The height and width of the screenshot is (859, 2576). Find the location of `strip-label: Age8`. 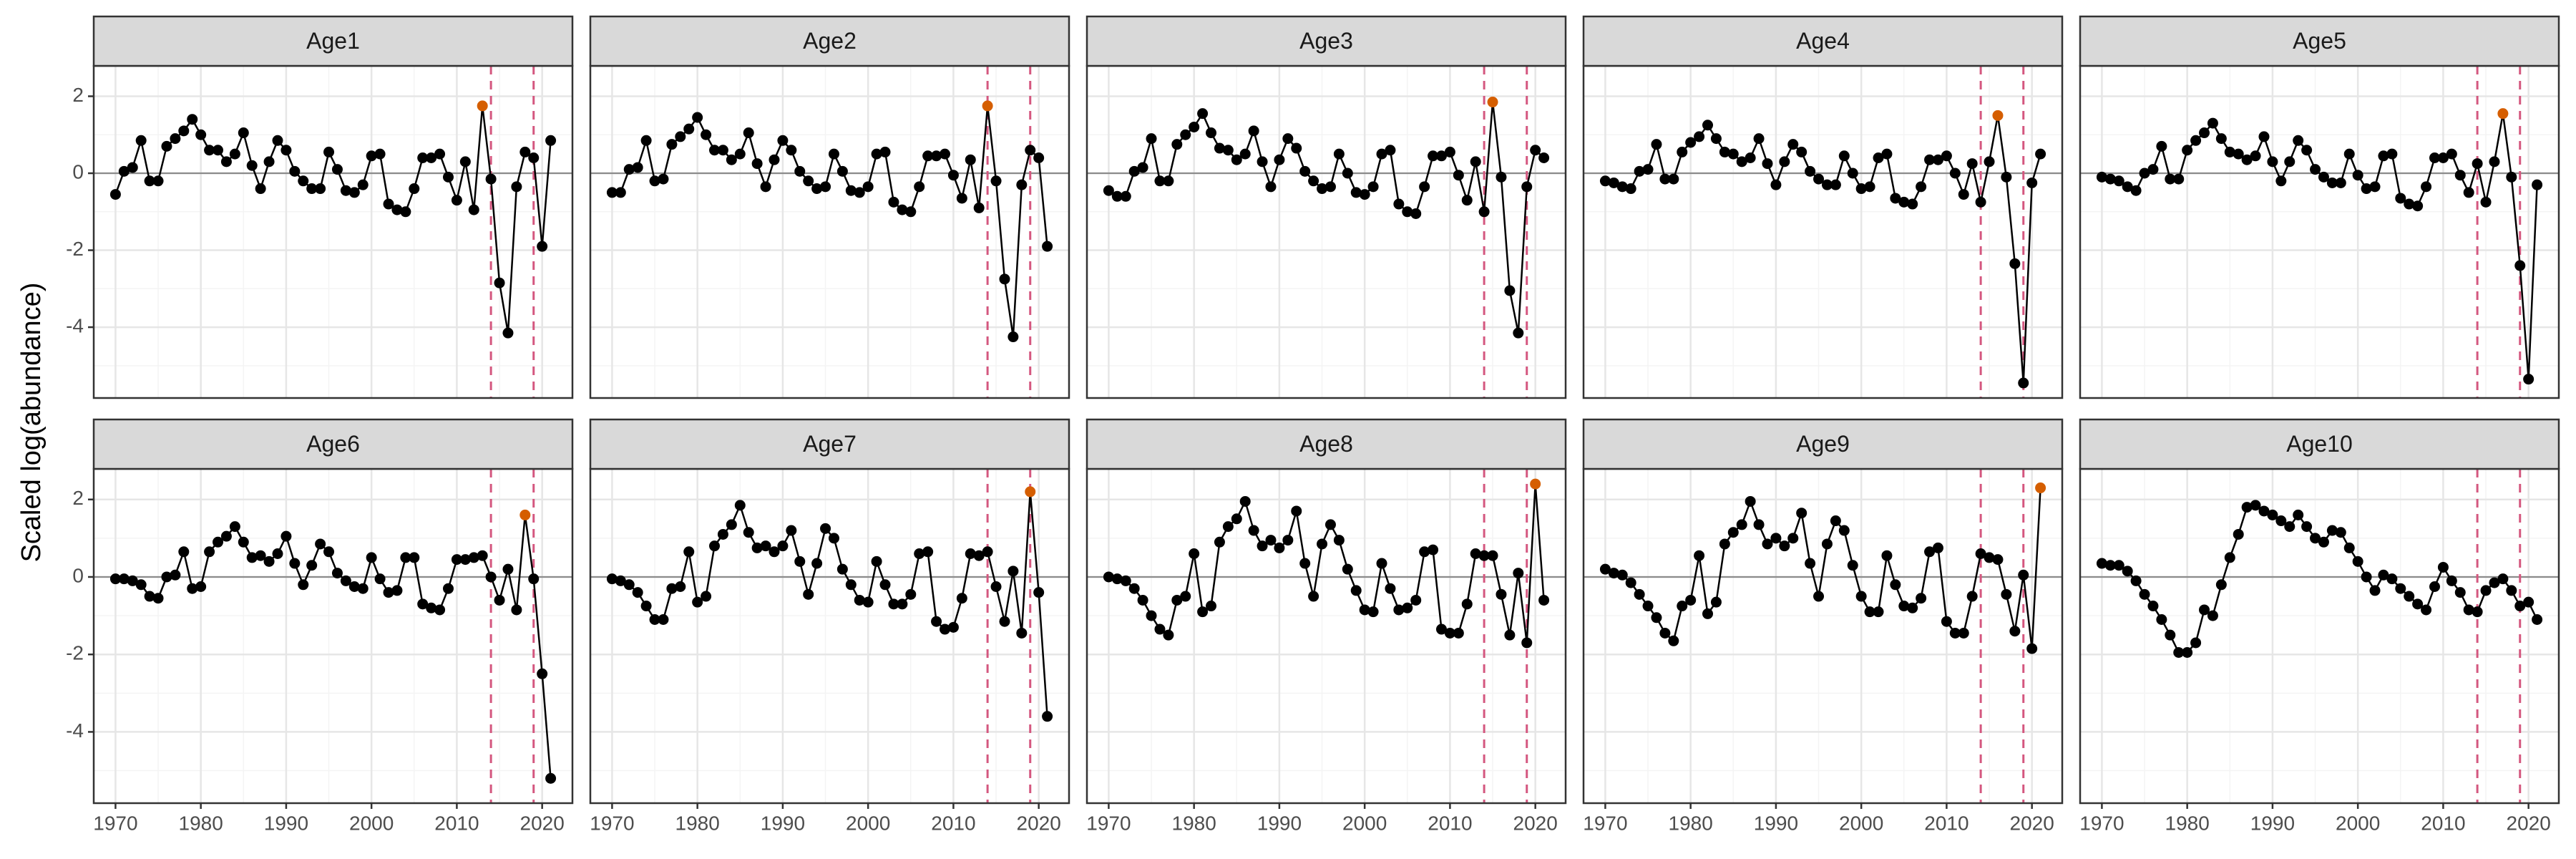

strip-label: Age8 is located at coordinates (1326, 444).